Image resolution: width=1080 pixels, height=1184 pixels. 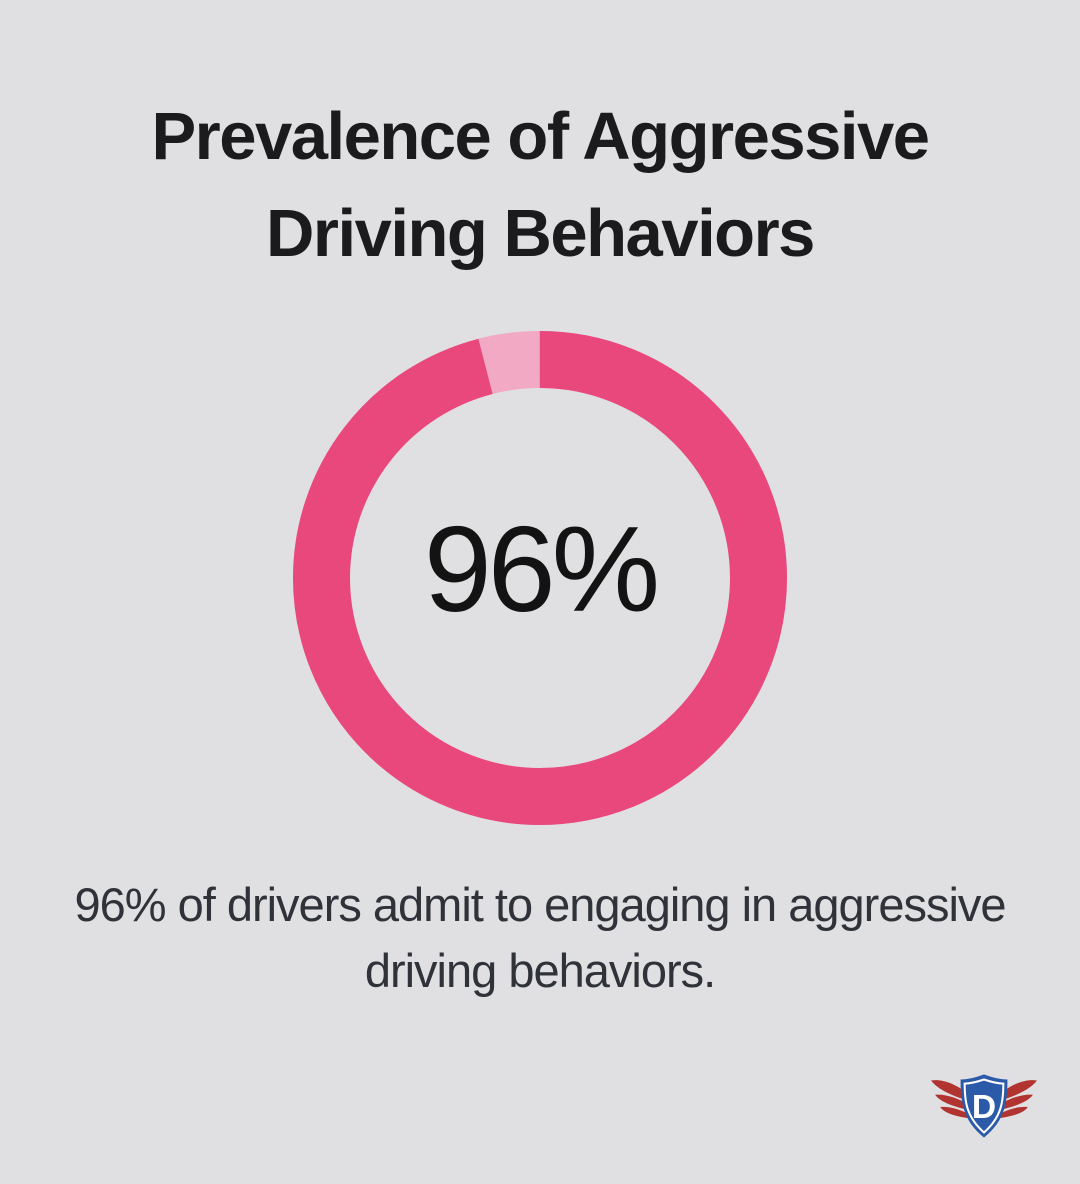 I want to click on shield-inner-outline, so click(x=984, y=1106).